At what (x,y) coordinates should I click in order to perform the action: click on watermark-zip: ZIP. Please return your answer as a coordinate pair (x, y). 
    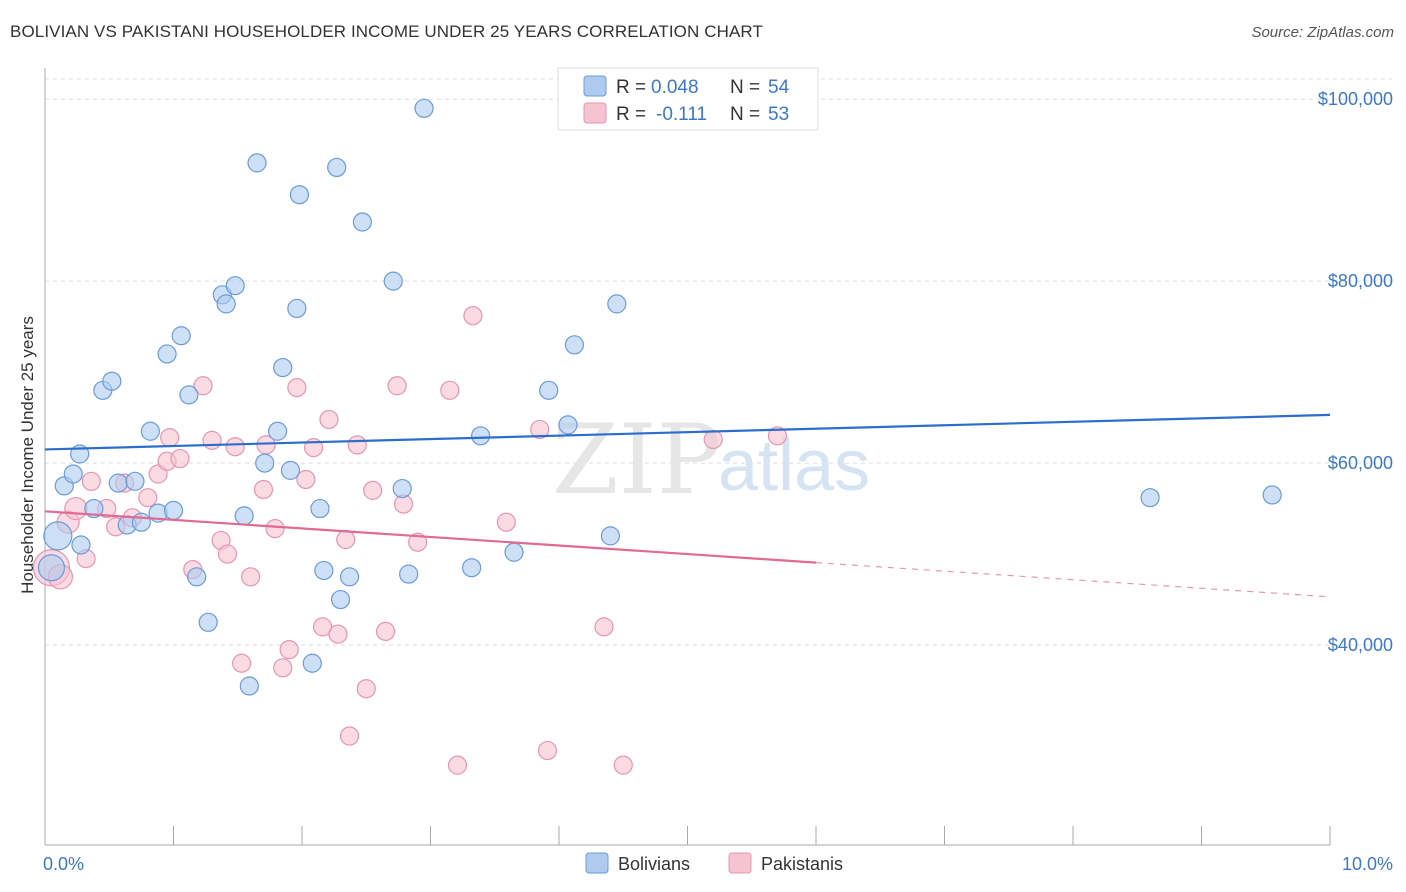
    Looking at the image, I should click on (636, 460).